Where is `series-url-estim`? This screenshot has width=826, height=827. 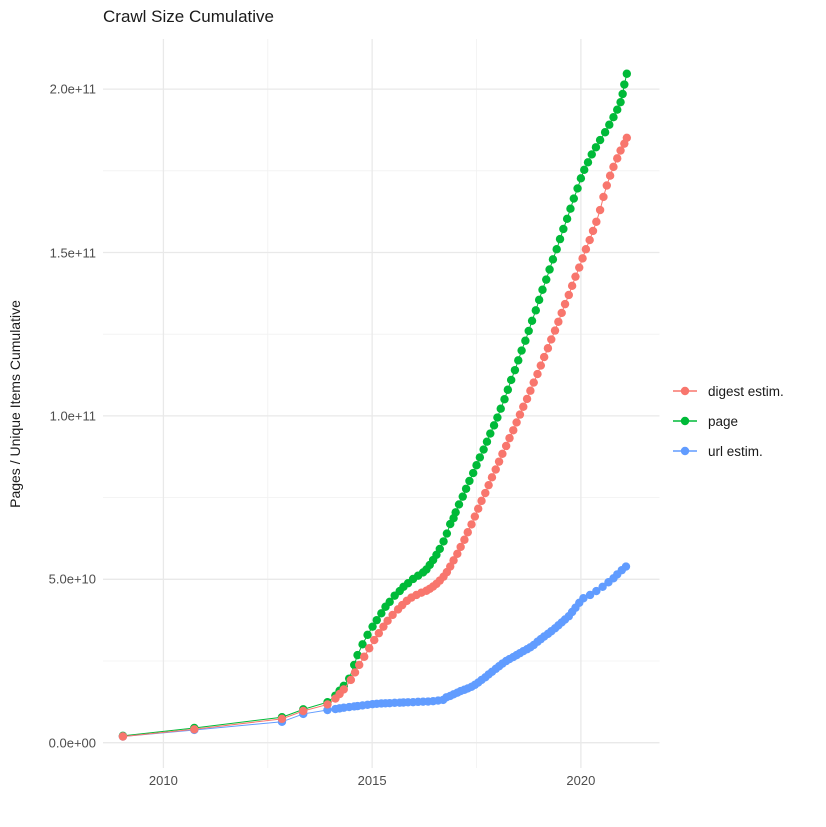
series-url-estim is located at coordinates (374, 651).